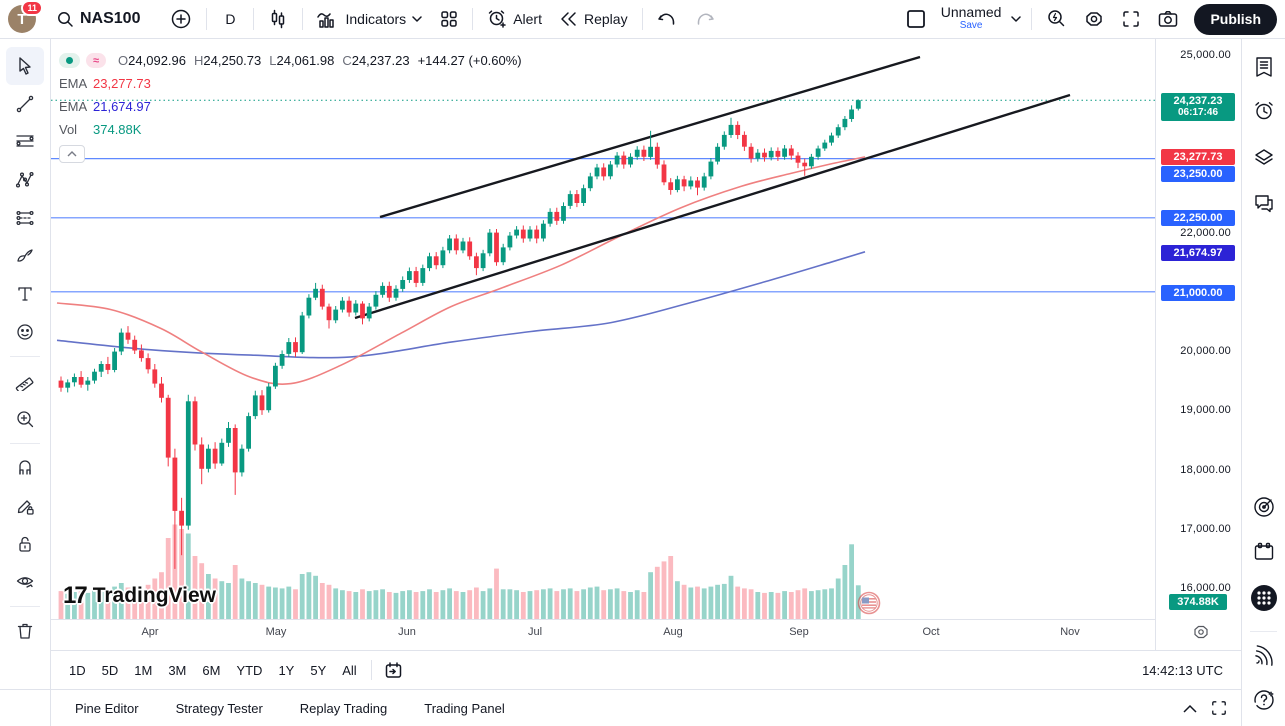 The height and width of the screenshot is (726, 1285). I want to click on indicator-row: EMA 23,277.73, so click(105, 83).